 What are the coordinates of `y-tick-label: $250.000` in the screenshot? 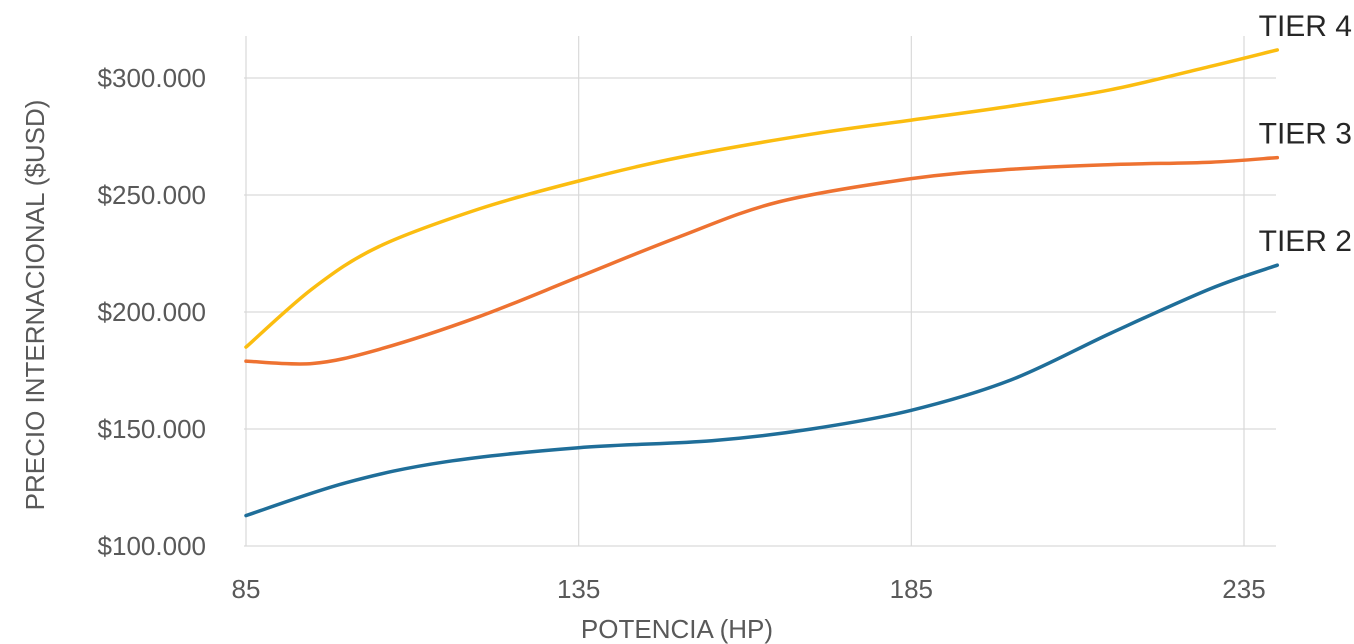 It's located at (152, 195).